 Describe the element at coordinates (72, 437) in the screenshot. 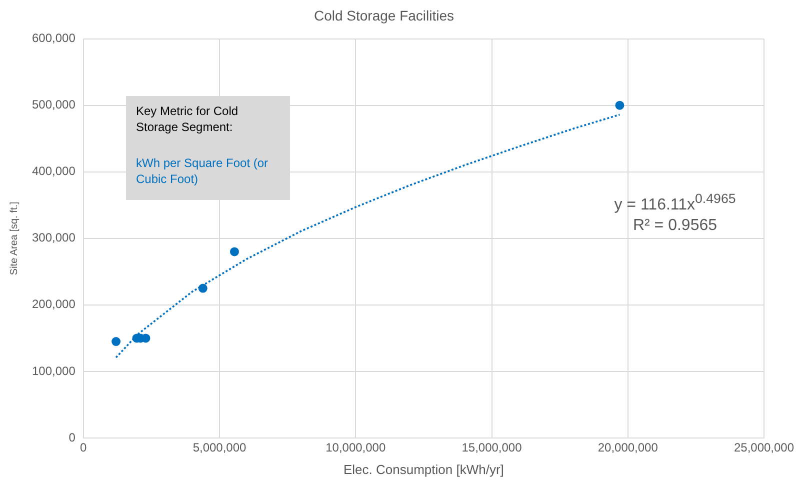

I see `y-tick-label: 0` at that location.